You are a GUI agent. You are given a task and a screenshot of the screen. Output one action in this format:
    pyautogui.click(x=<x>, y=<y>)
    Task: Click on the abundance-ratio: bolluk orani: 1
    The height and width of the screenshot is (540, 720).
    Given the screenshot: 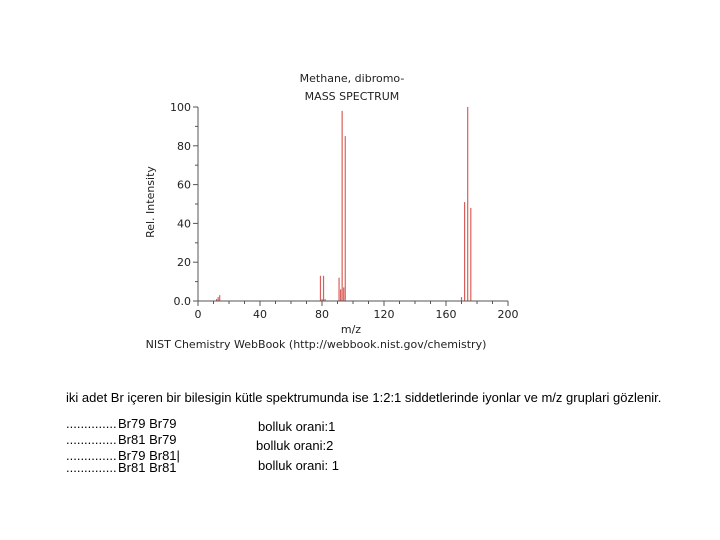 What is the action you would take?
    pyautogui.click(x=298, y=465)
    